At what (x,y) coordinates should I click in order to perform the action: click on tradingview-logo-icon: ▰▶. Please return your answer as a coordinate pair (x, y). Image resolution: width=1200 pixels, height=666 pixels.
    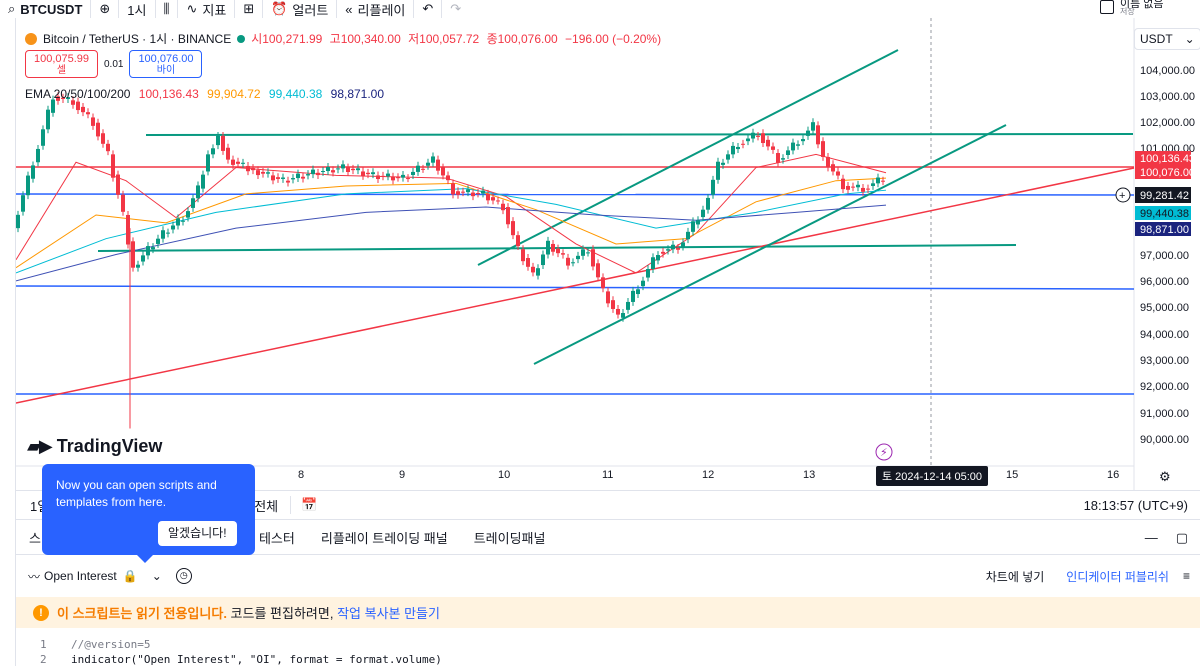
    Looking at the image, I should click on (40, 446).